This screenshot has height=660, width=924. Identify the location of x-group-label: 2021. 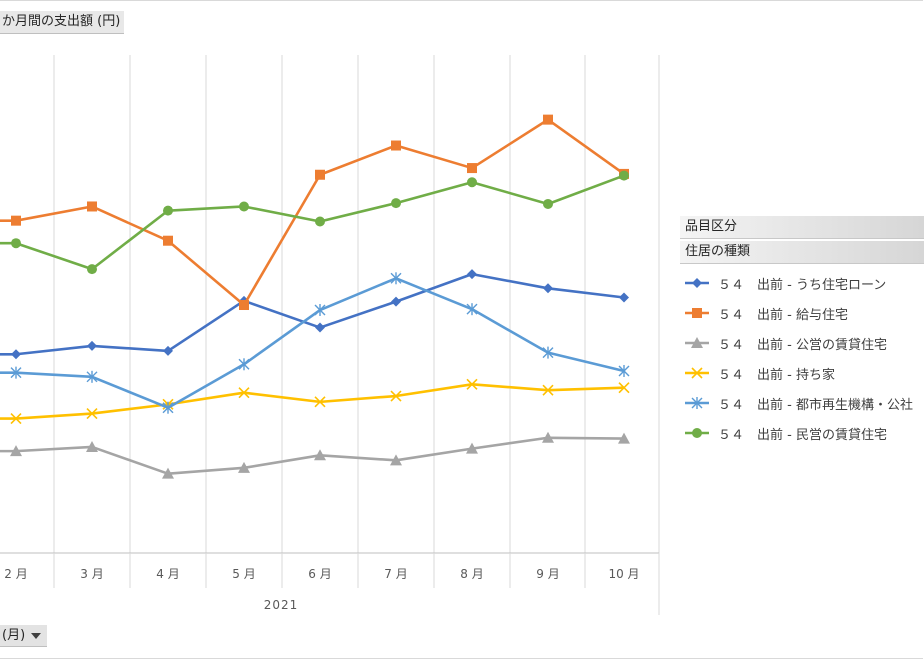
(281, 605).